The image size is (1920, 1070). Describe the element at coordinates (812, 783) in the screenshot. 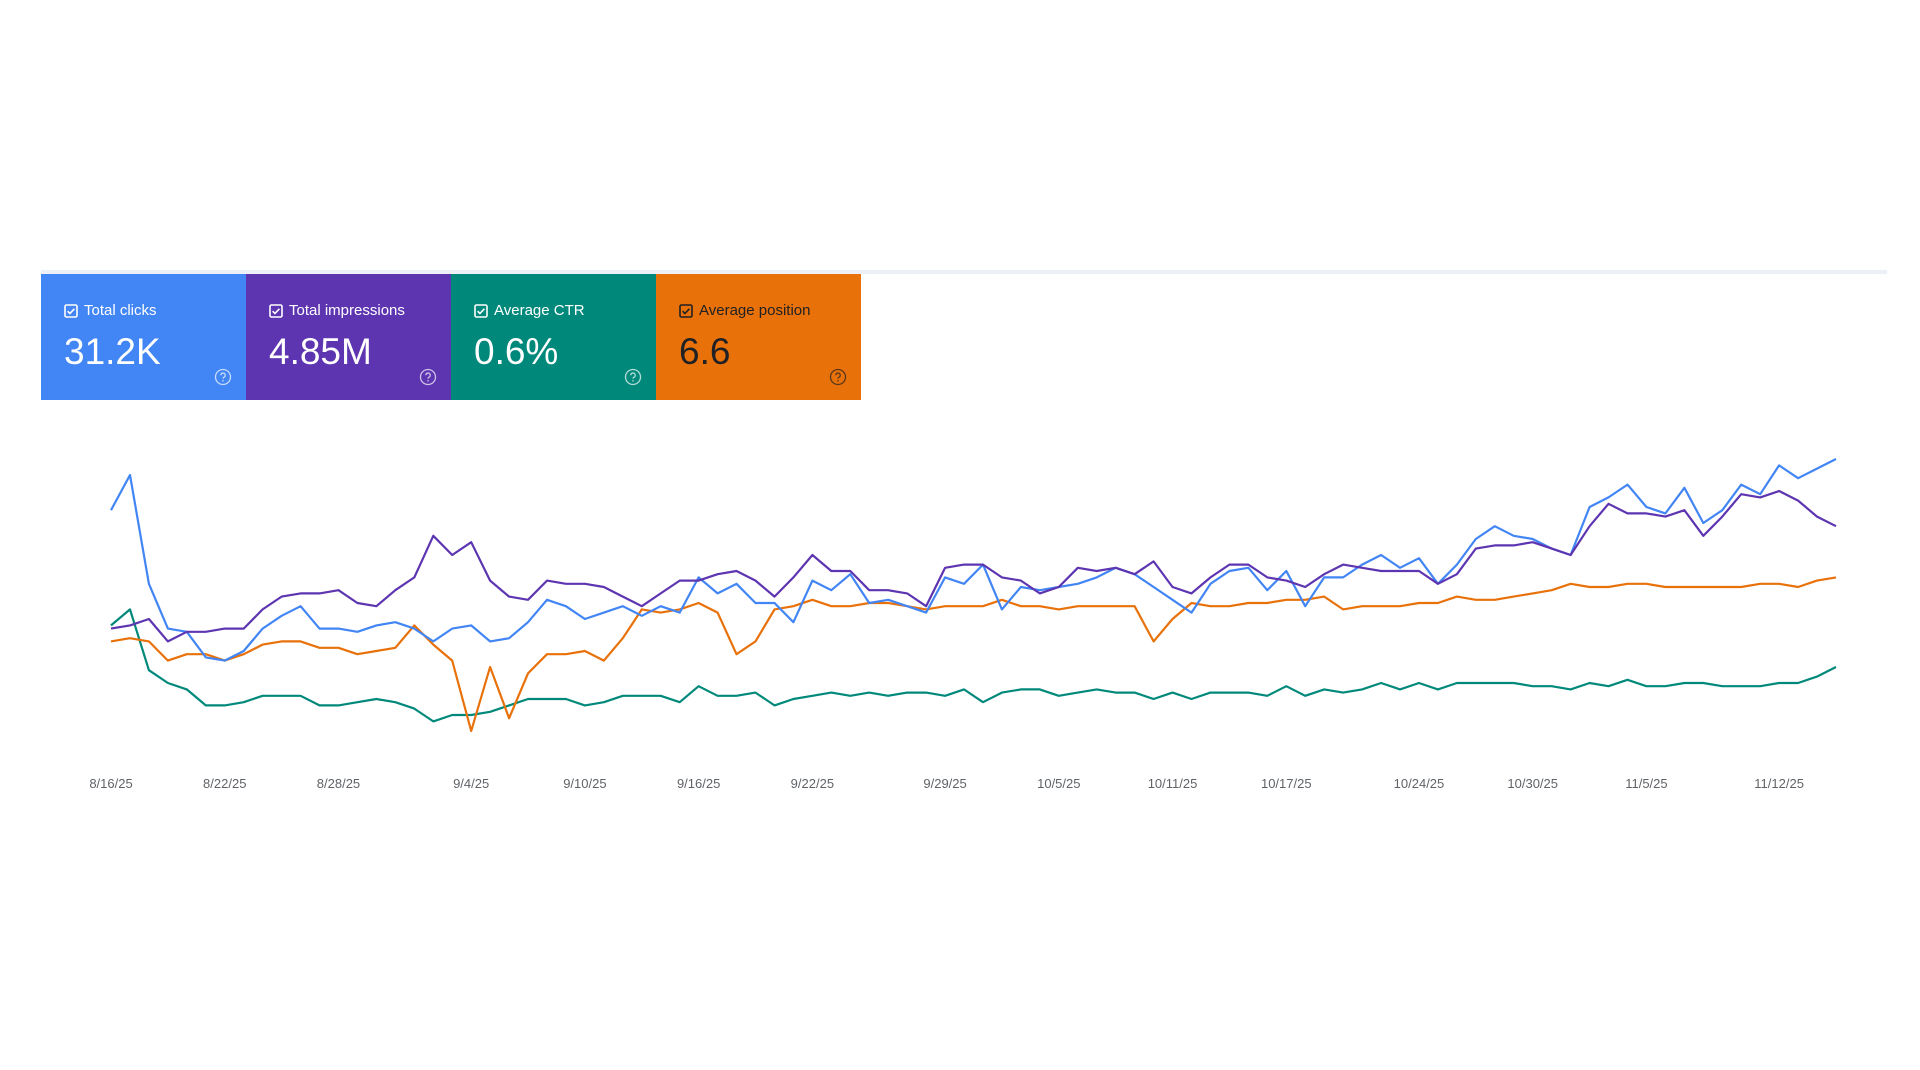

I see `x-tick-label: 9/22/25` at that location.